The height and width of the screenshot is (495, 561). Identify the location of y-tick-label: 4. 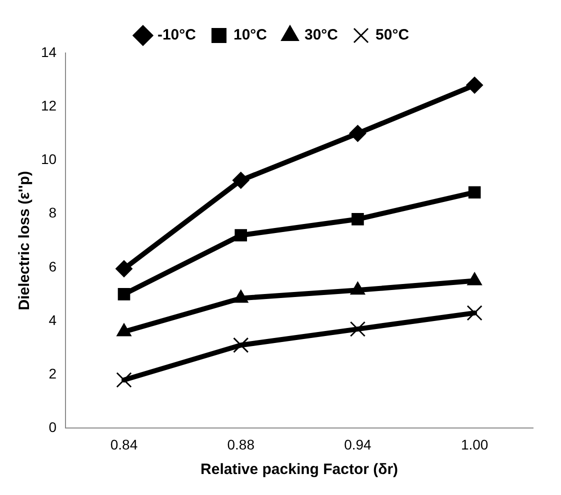
(52, 320).